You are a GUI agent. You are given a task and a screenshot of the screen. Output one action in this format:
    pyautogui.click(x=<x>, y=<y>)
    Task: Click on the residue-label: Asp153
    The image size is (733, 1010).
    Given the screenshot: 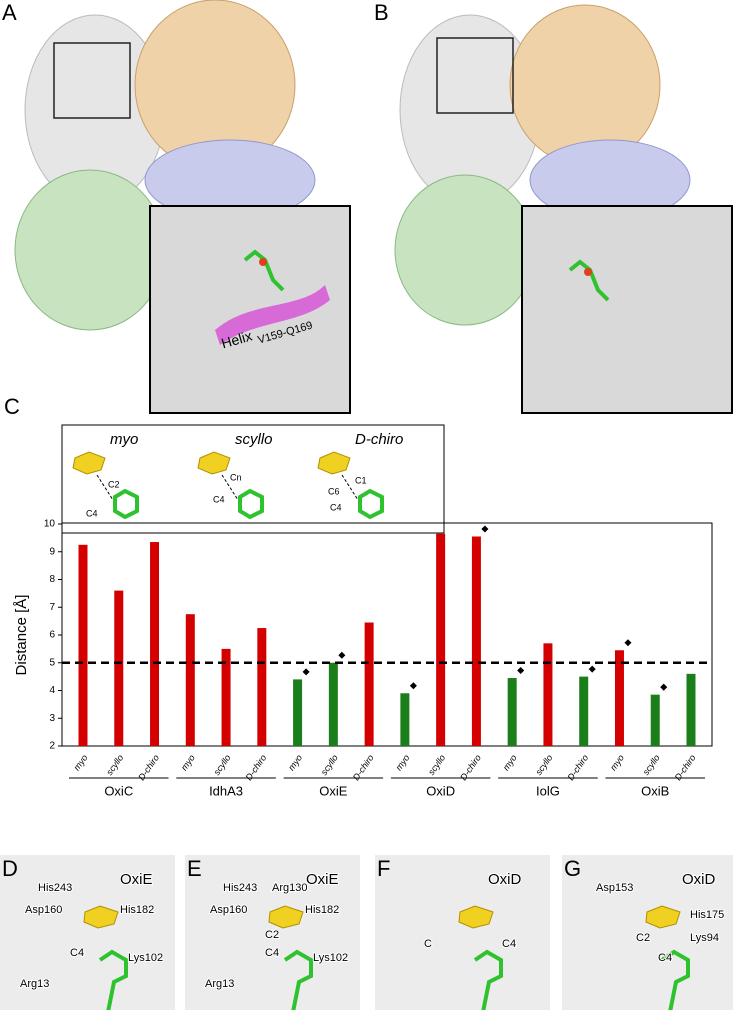 What is the action you would take?
    pyautogui.click(x=614, y=888)
    